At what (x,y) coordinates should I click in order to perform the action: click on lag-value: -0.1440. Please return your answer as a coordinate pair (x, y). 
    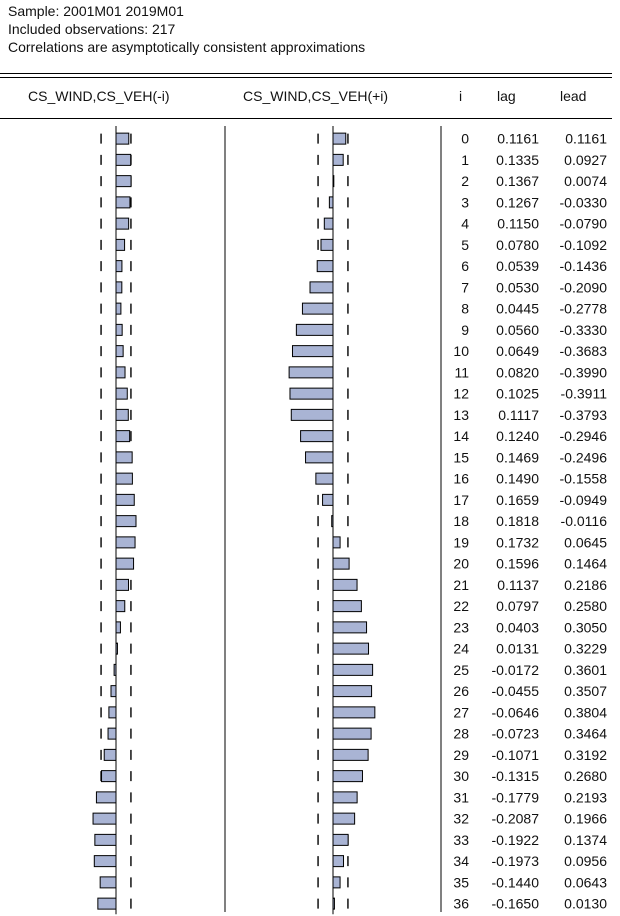
    Looking at the image, I should click on (516, 882).